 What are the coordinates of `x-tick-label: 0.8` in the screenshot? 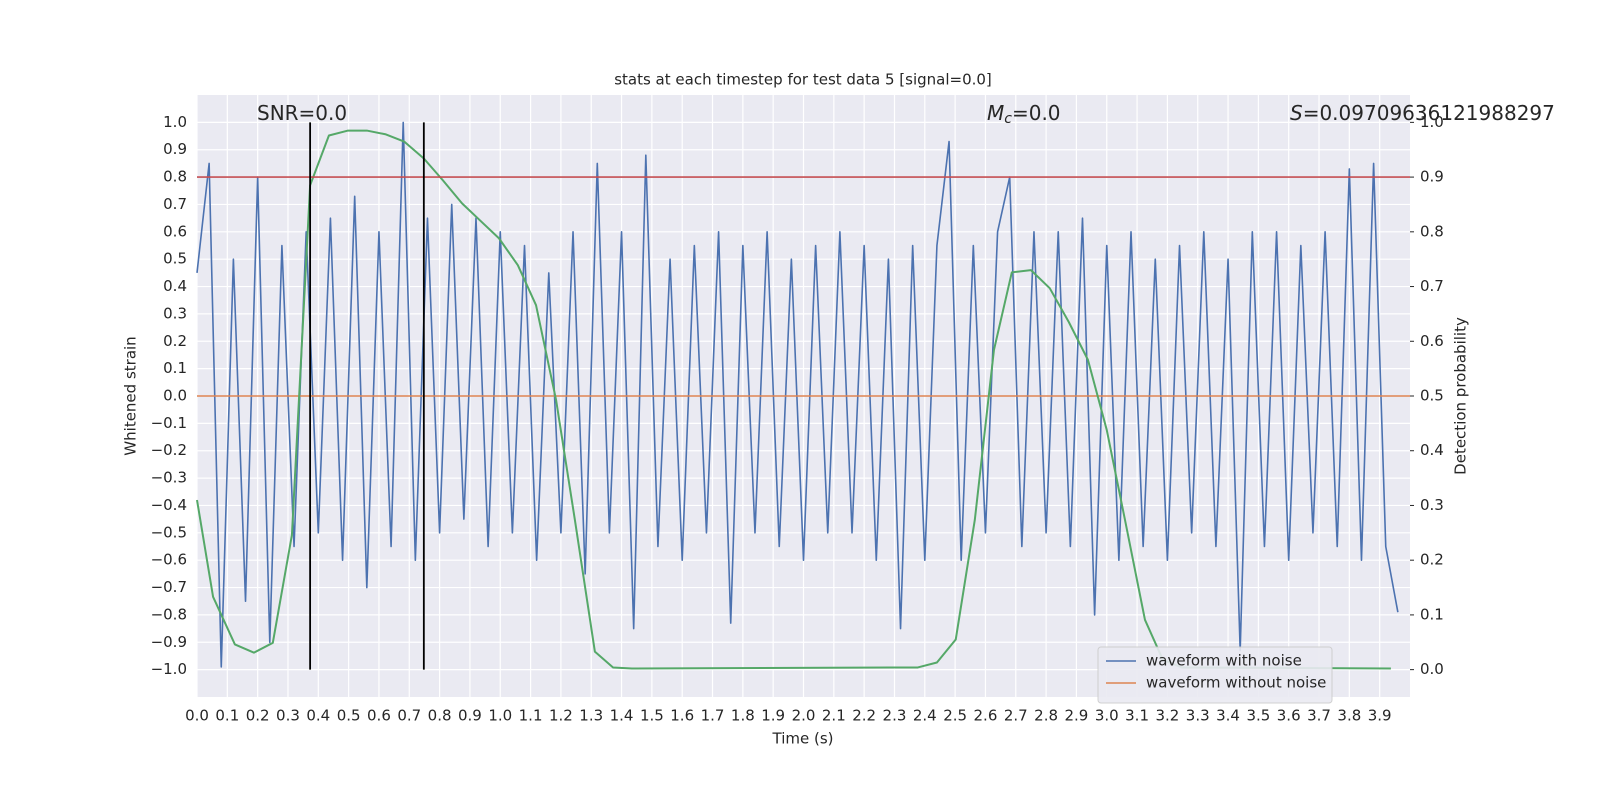 It's located at (440, 716).